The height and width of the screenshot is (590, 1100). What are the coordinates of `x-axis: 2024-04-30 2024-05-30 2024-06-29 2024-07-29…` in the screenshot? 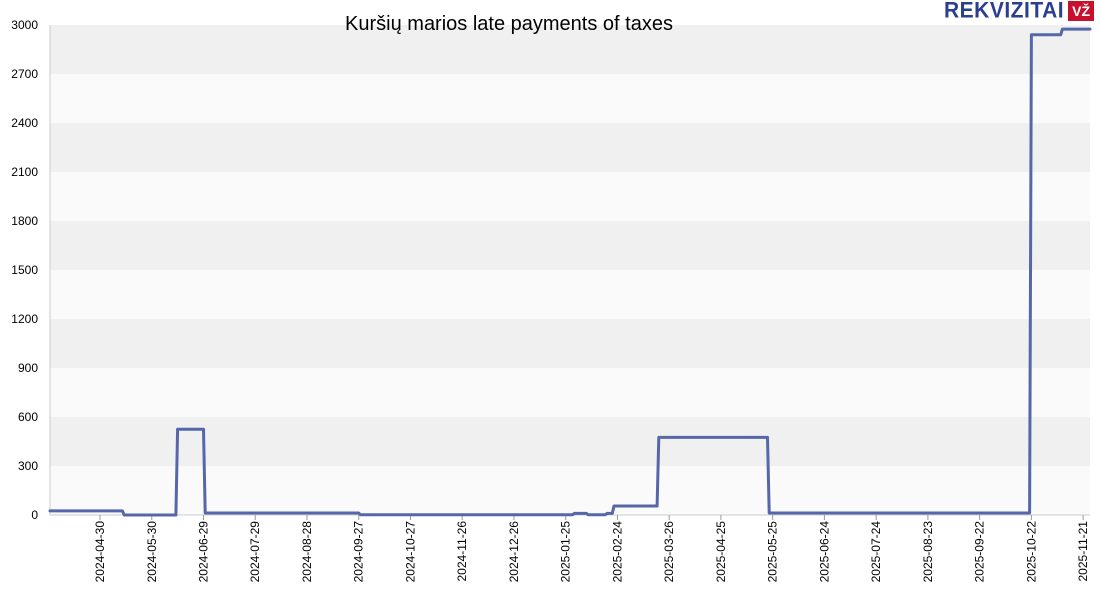 It's located at (570, 548).